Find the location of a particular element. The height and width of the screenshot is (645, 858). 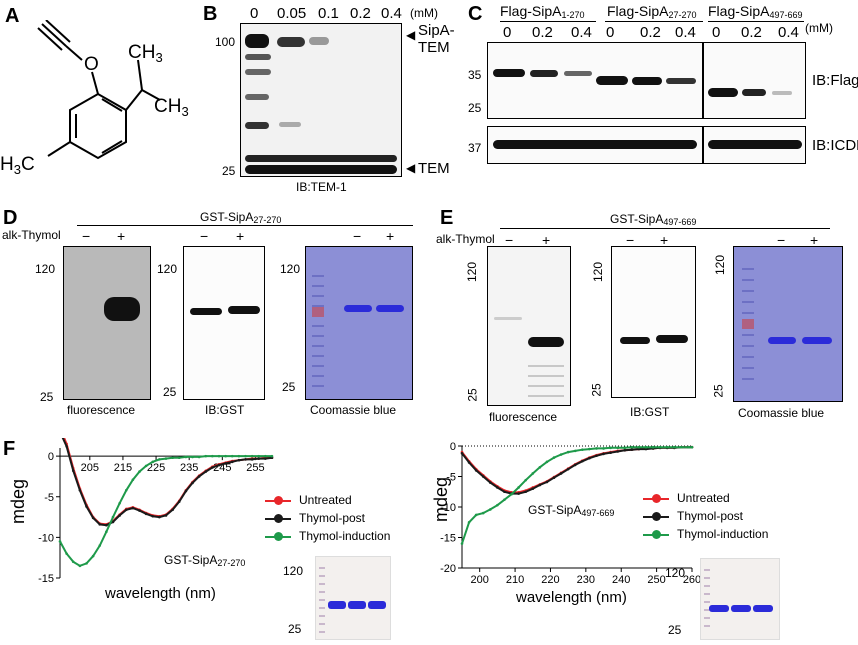

gst-blot is located at coordinates (224, 323).